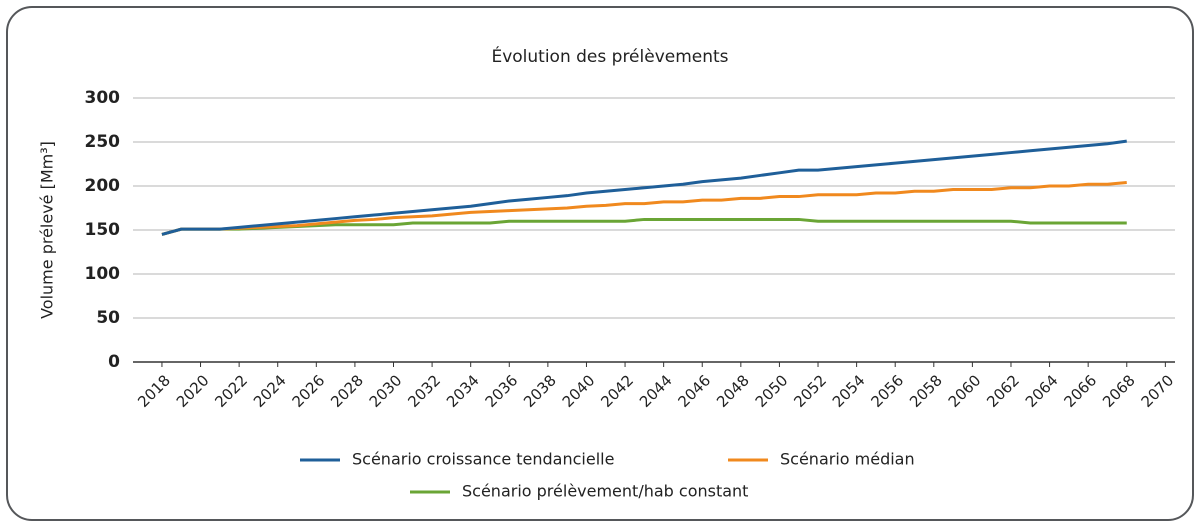  What do you see at coordinates (926, 391) in the screenshot?
I see `x-tick-label: 2058` at bounding box center [926, 391].